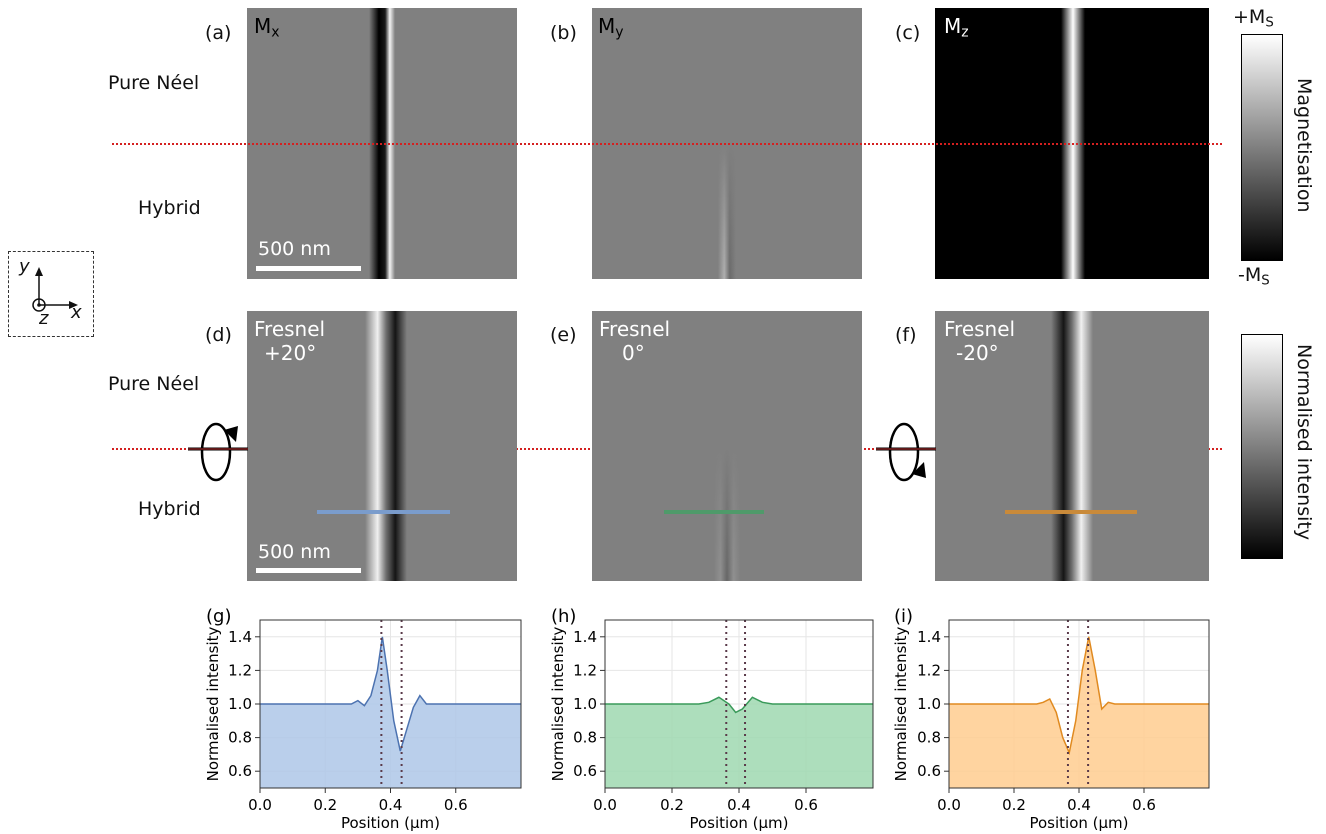  Describe the element at coordinates (308, 268) in the screenshot. I see `scalebar-top` at that location.